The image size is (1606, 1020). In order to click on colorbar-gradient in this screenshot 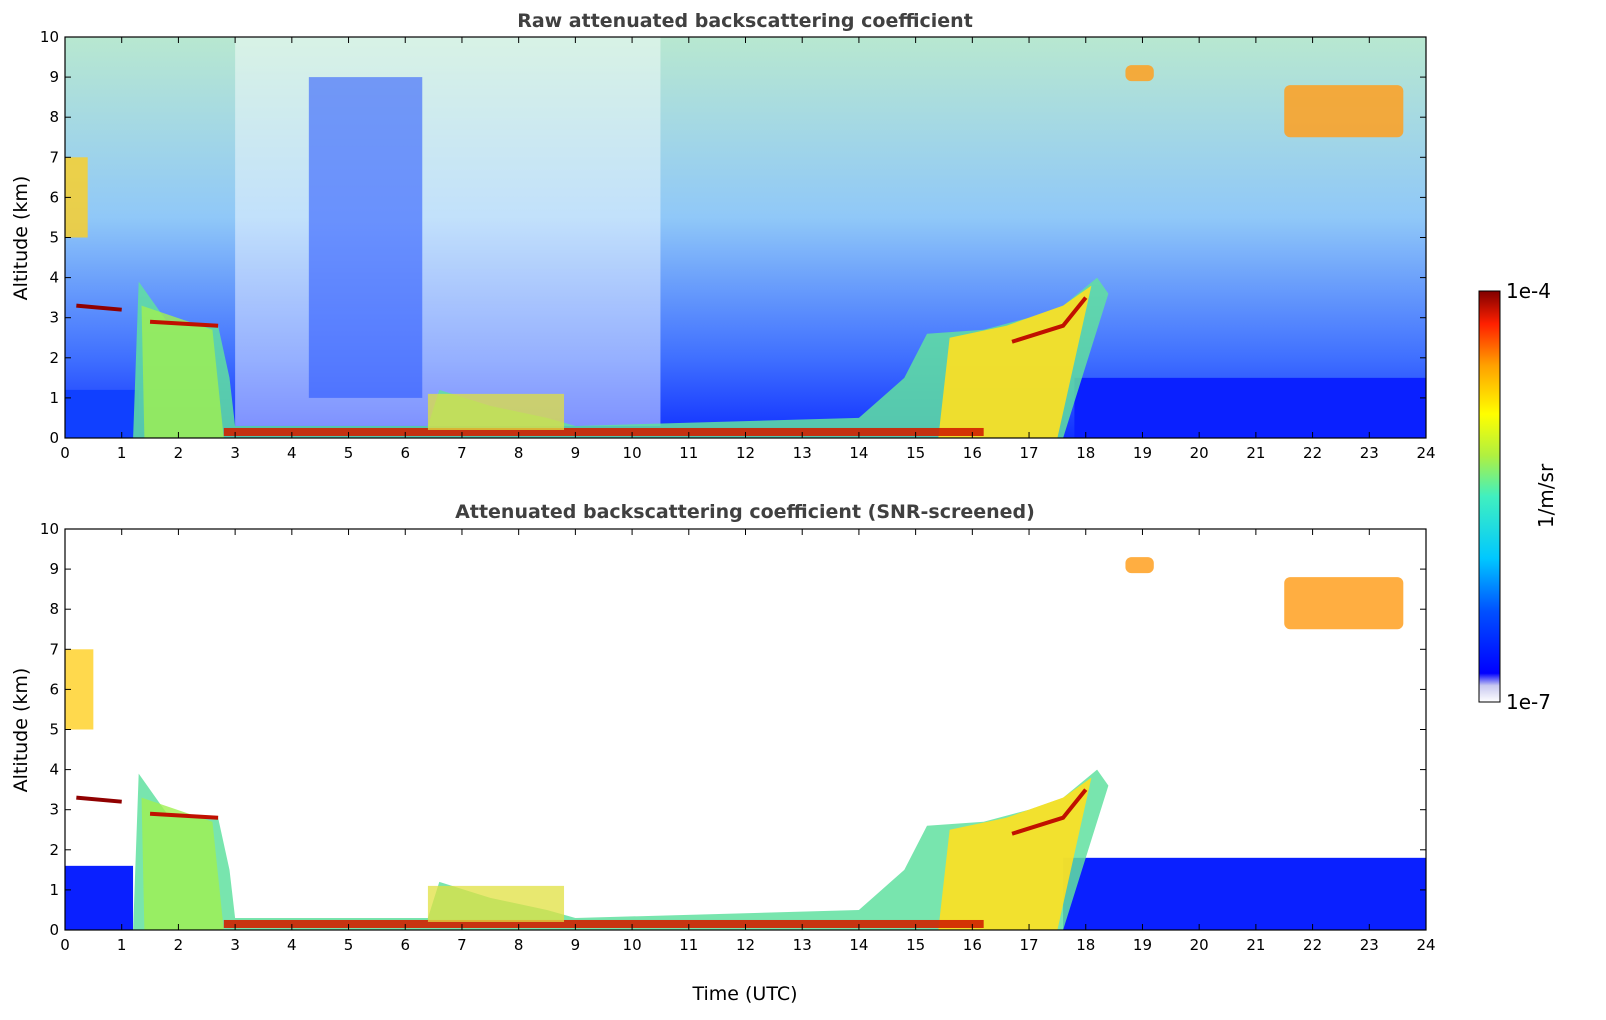, I will do `click(1489, 496)`.